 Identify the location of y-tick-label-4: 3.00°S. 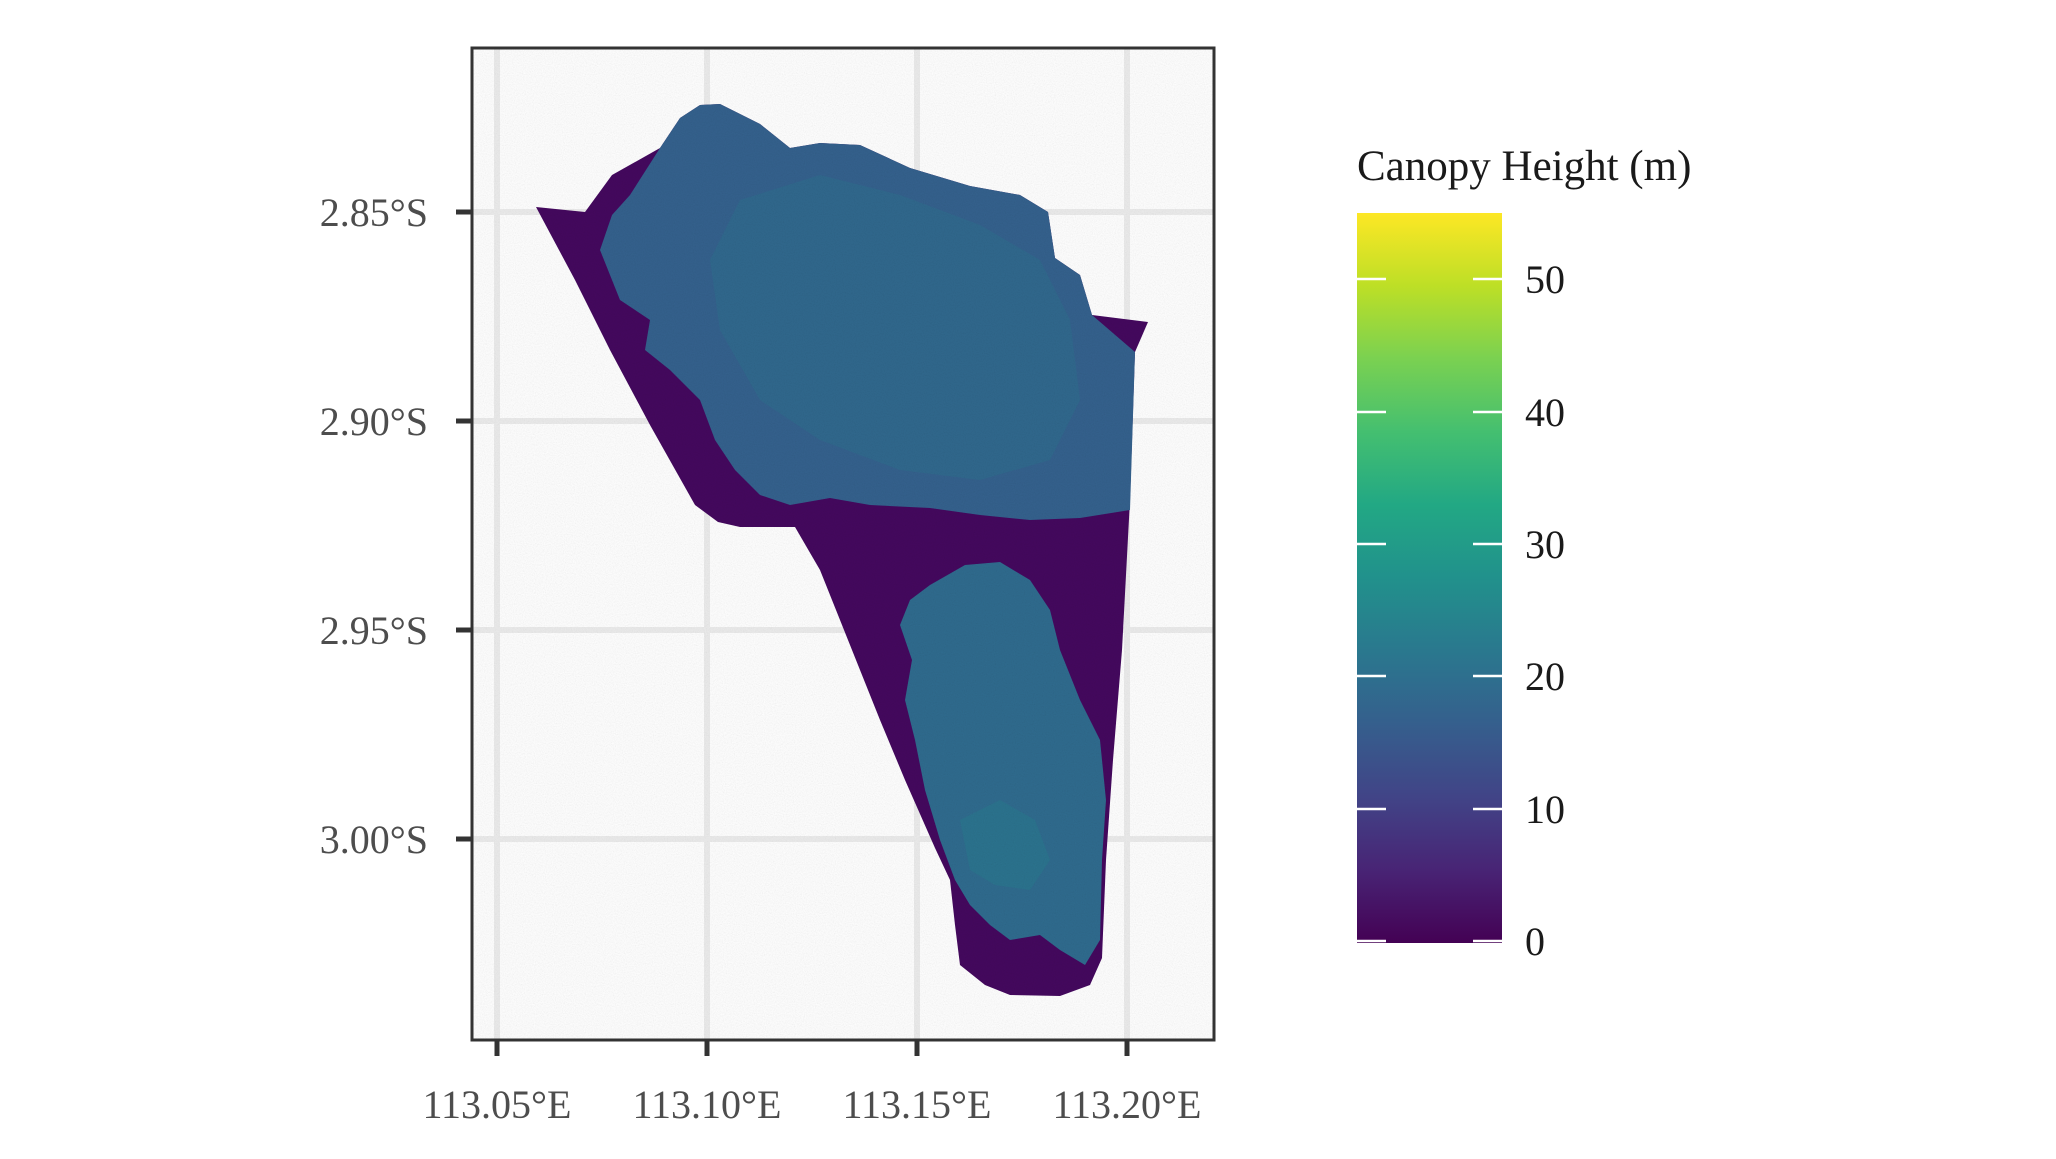
(374, 839).